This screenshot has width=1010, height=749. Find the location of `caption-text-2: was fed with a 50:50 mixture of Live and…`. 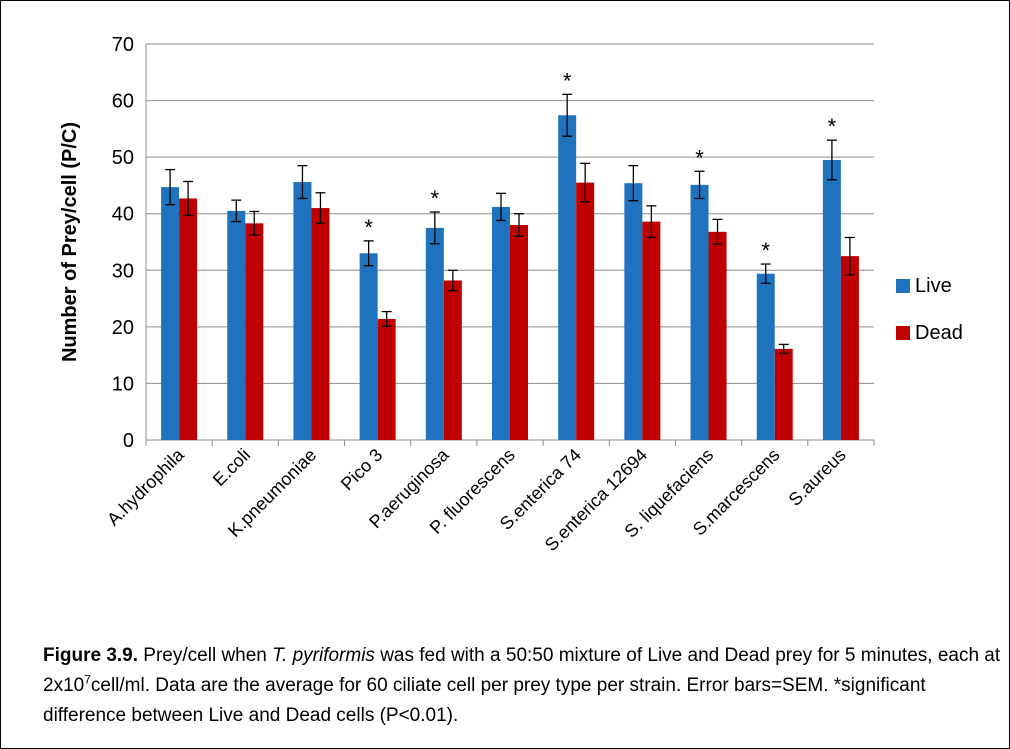

caption-text-2: was fed with a 50:50 mixture of Live and… is located at coordinates (522, 670).